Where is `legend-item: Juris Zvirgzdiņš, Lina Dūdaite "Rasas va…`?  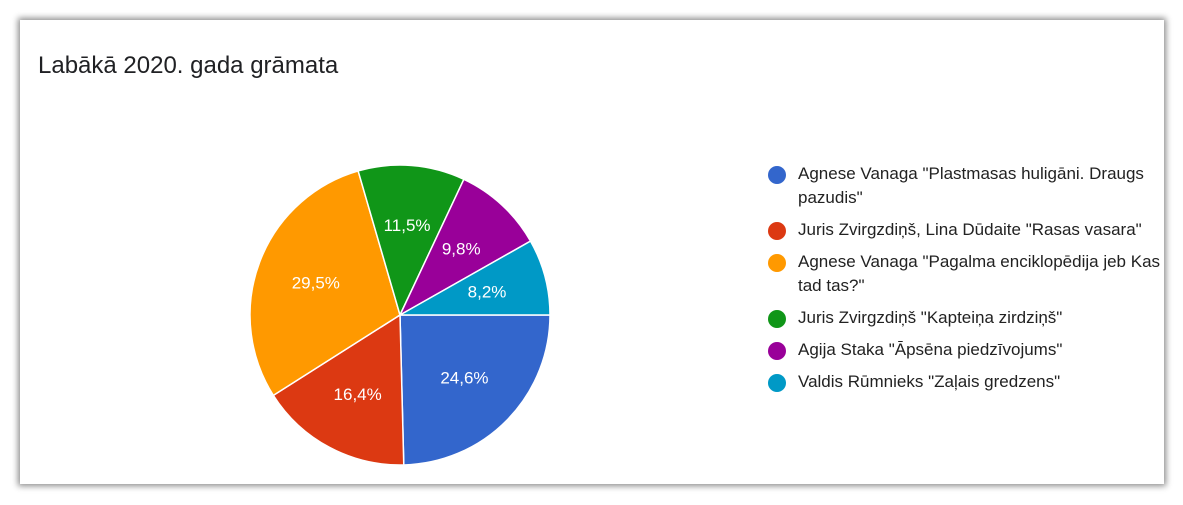 legend-item: Juris Zvirgzdiņš, Lina Dūdaite "Rasas va… is located at coordinates (965, 230).